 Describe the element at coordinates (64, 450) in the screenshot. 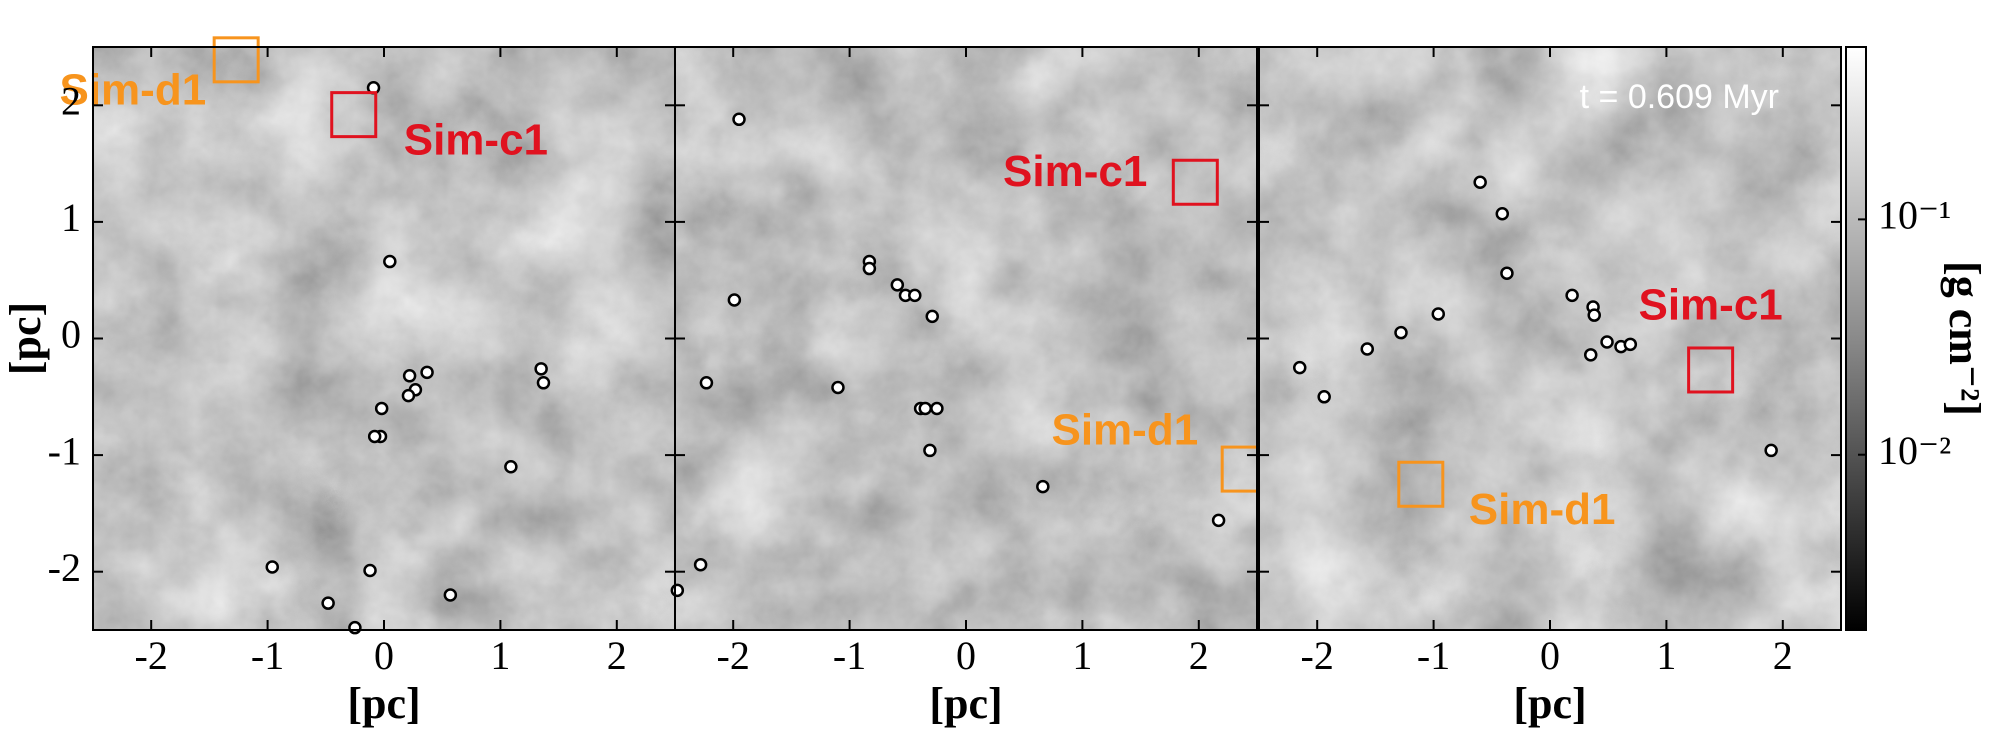

I see `y-tick-label: -1` at that location.